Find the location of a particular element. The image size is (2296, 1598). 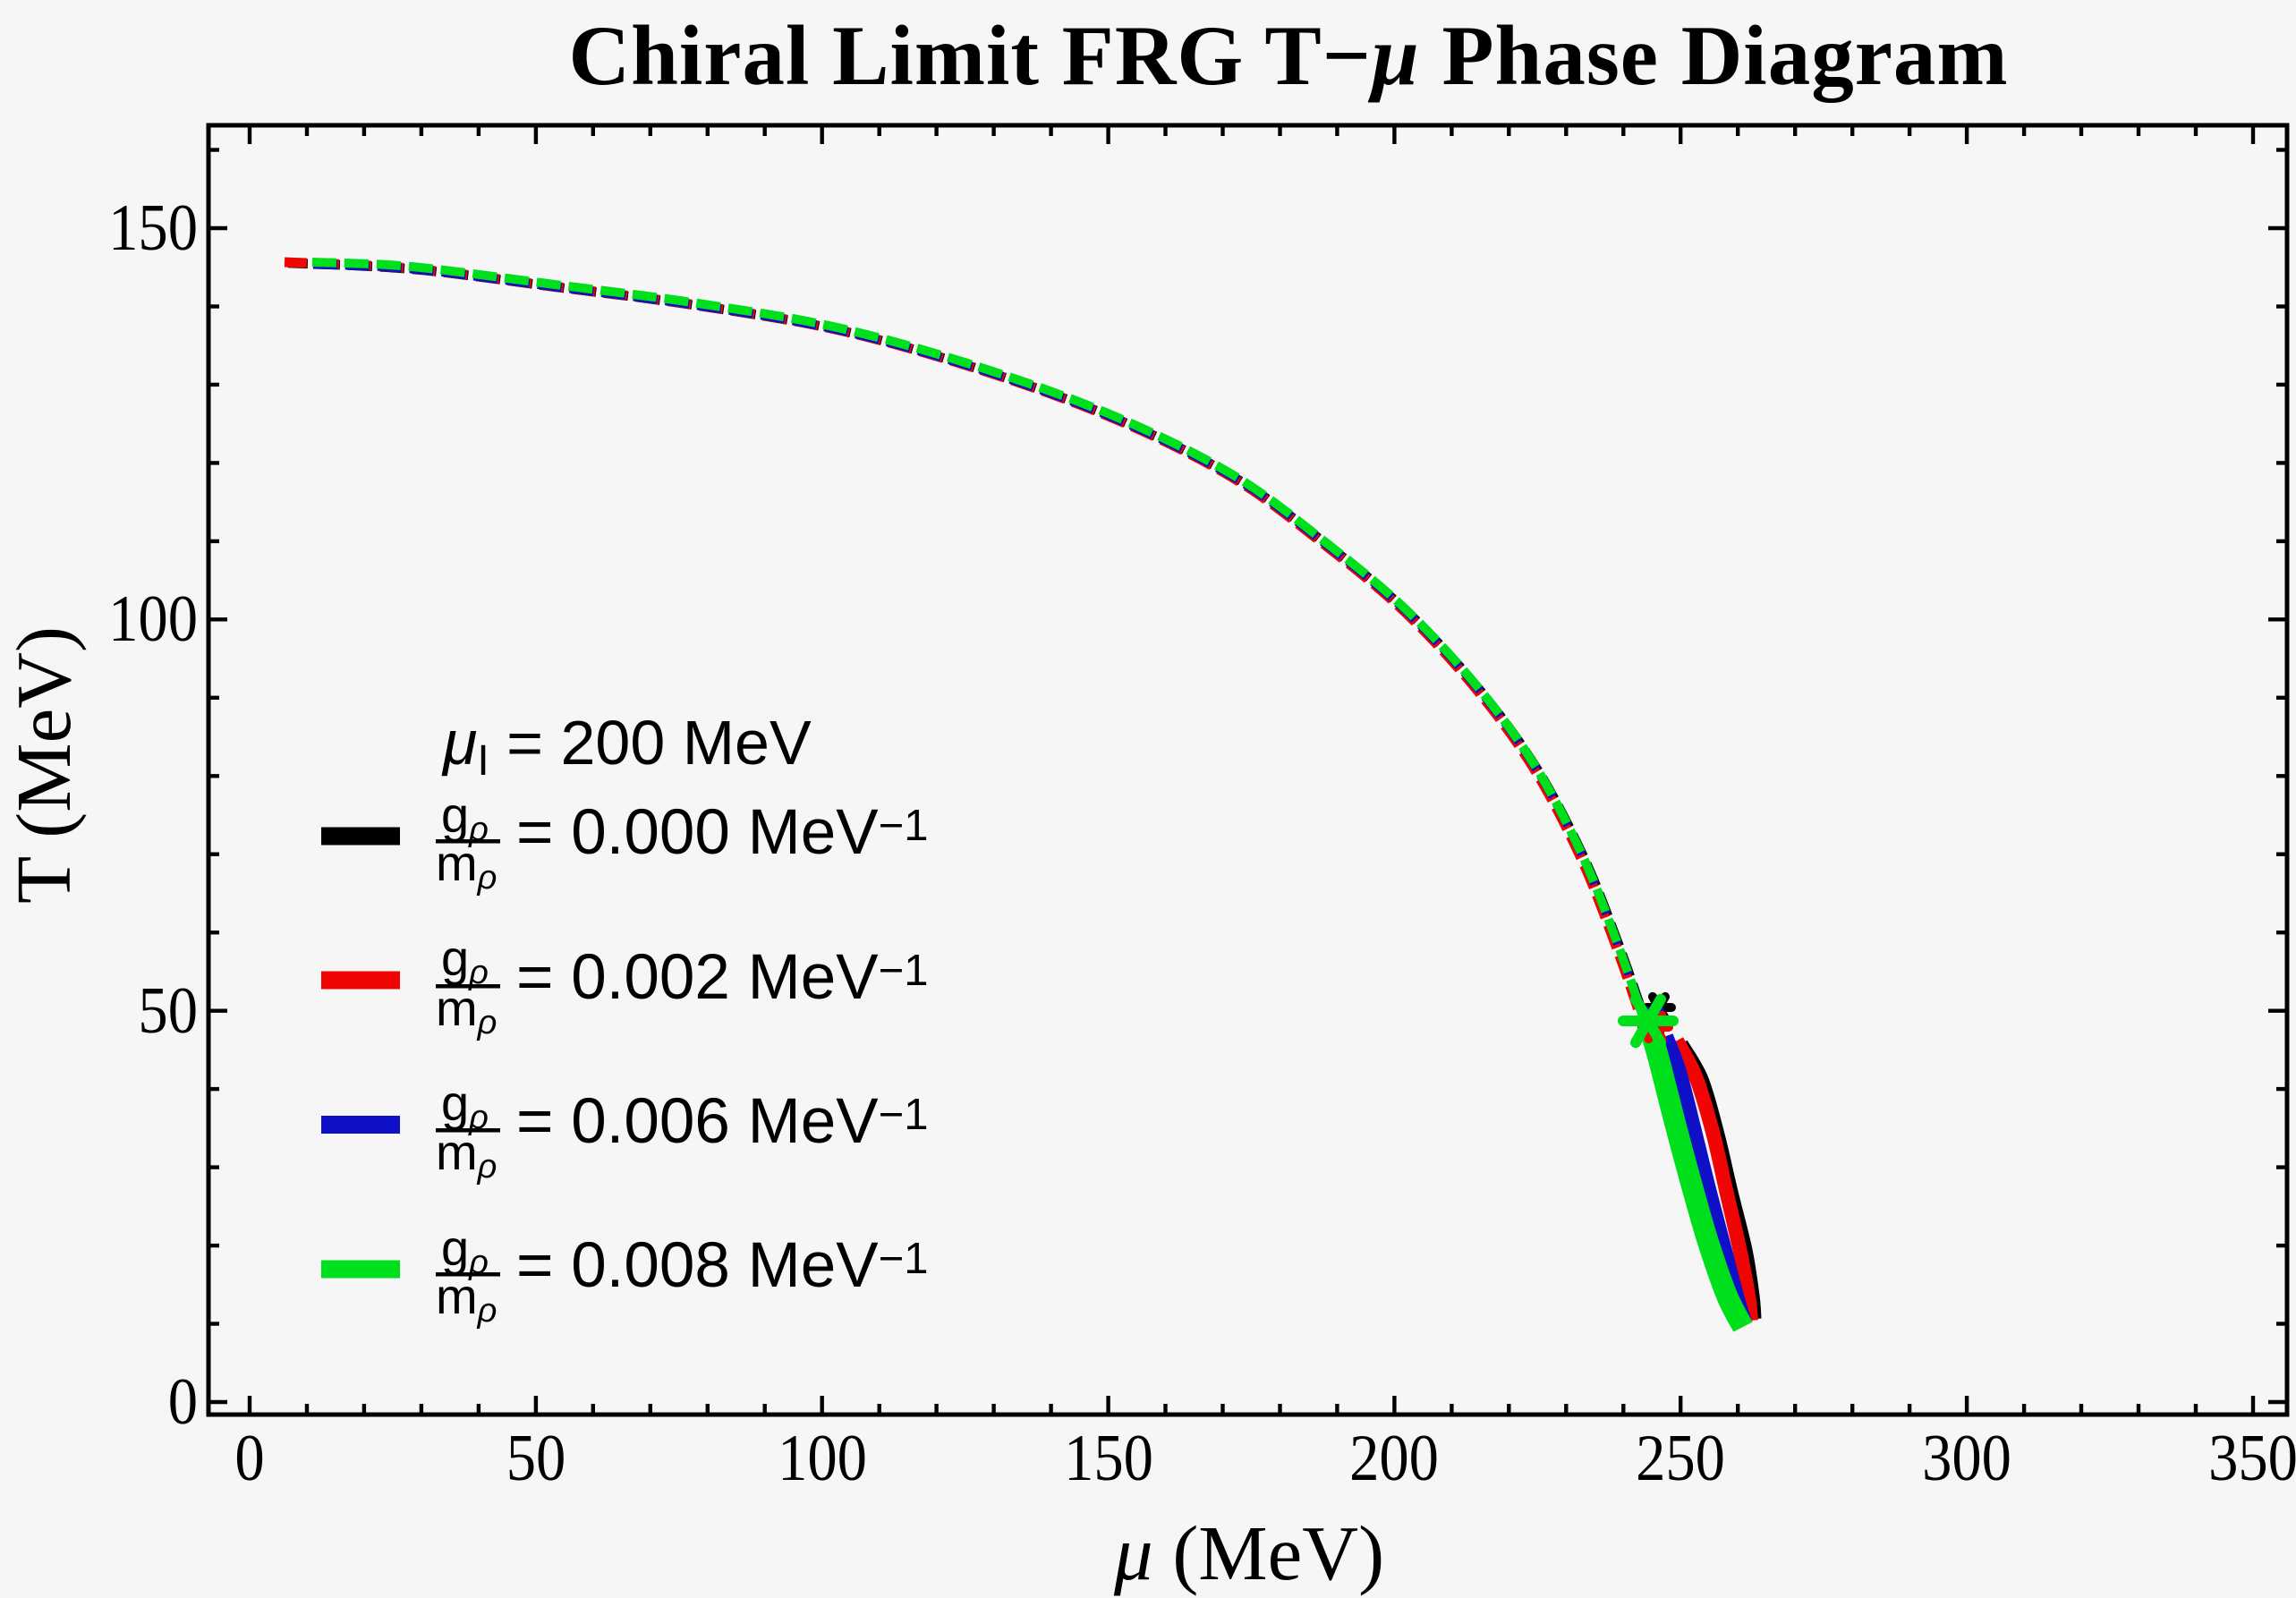

svg-text: 250 is located at coordinates (1680, 1459).